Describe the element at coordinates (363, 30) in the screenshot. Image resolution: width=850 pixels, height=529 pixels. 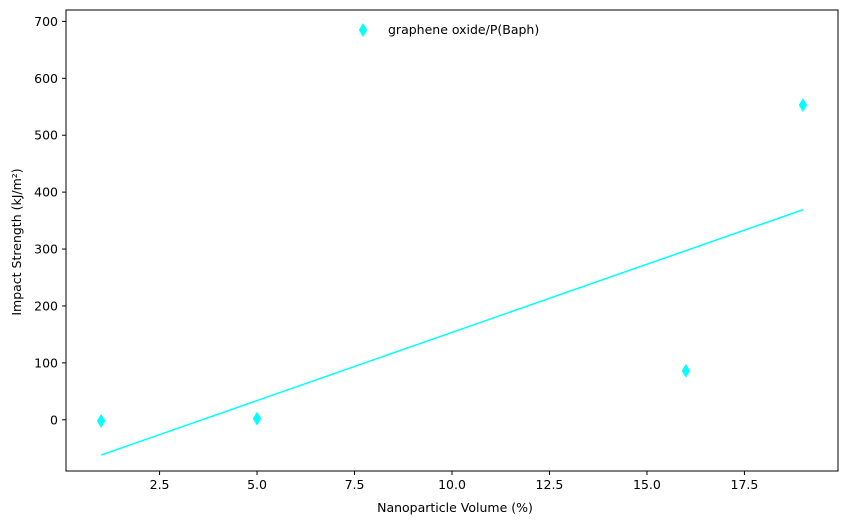
I see `legend-marker` at that location.